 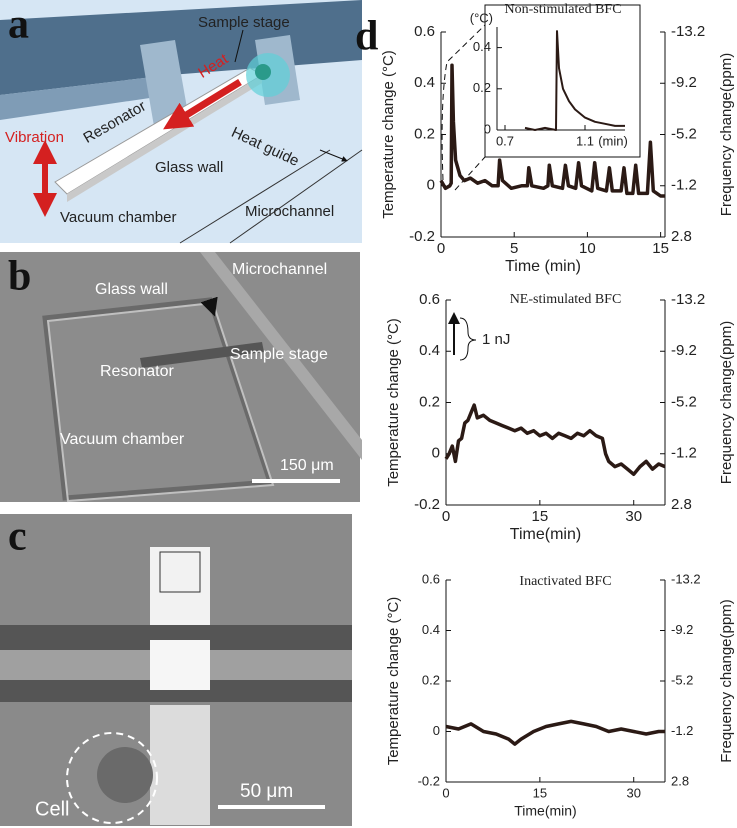 I want to click on label: Vacuum chamber, so click(x=118, y=217).